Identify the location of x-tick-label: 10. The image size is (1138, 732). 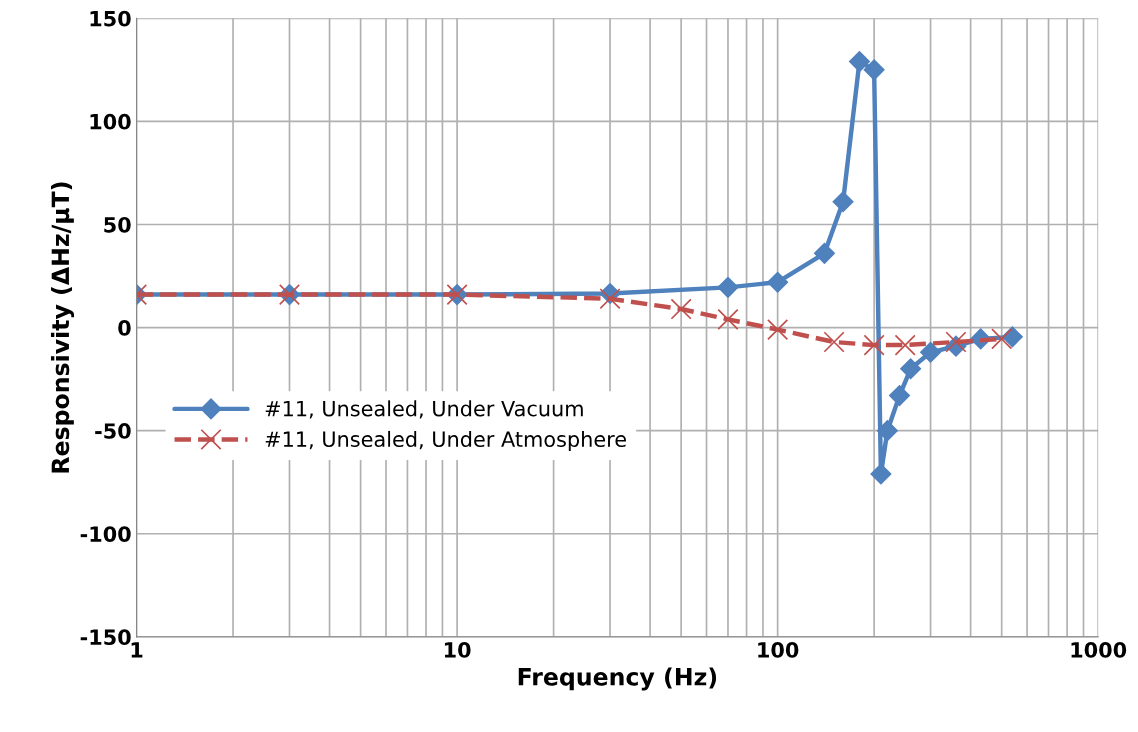
(457, 650).